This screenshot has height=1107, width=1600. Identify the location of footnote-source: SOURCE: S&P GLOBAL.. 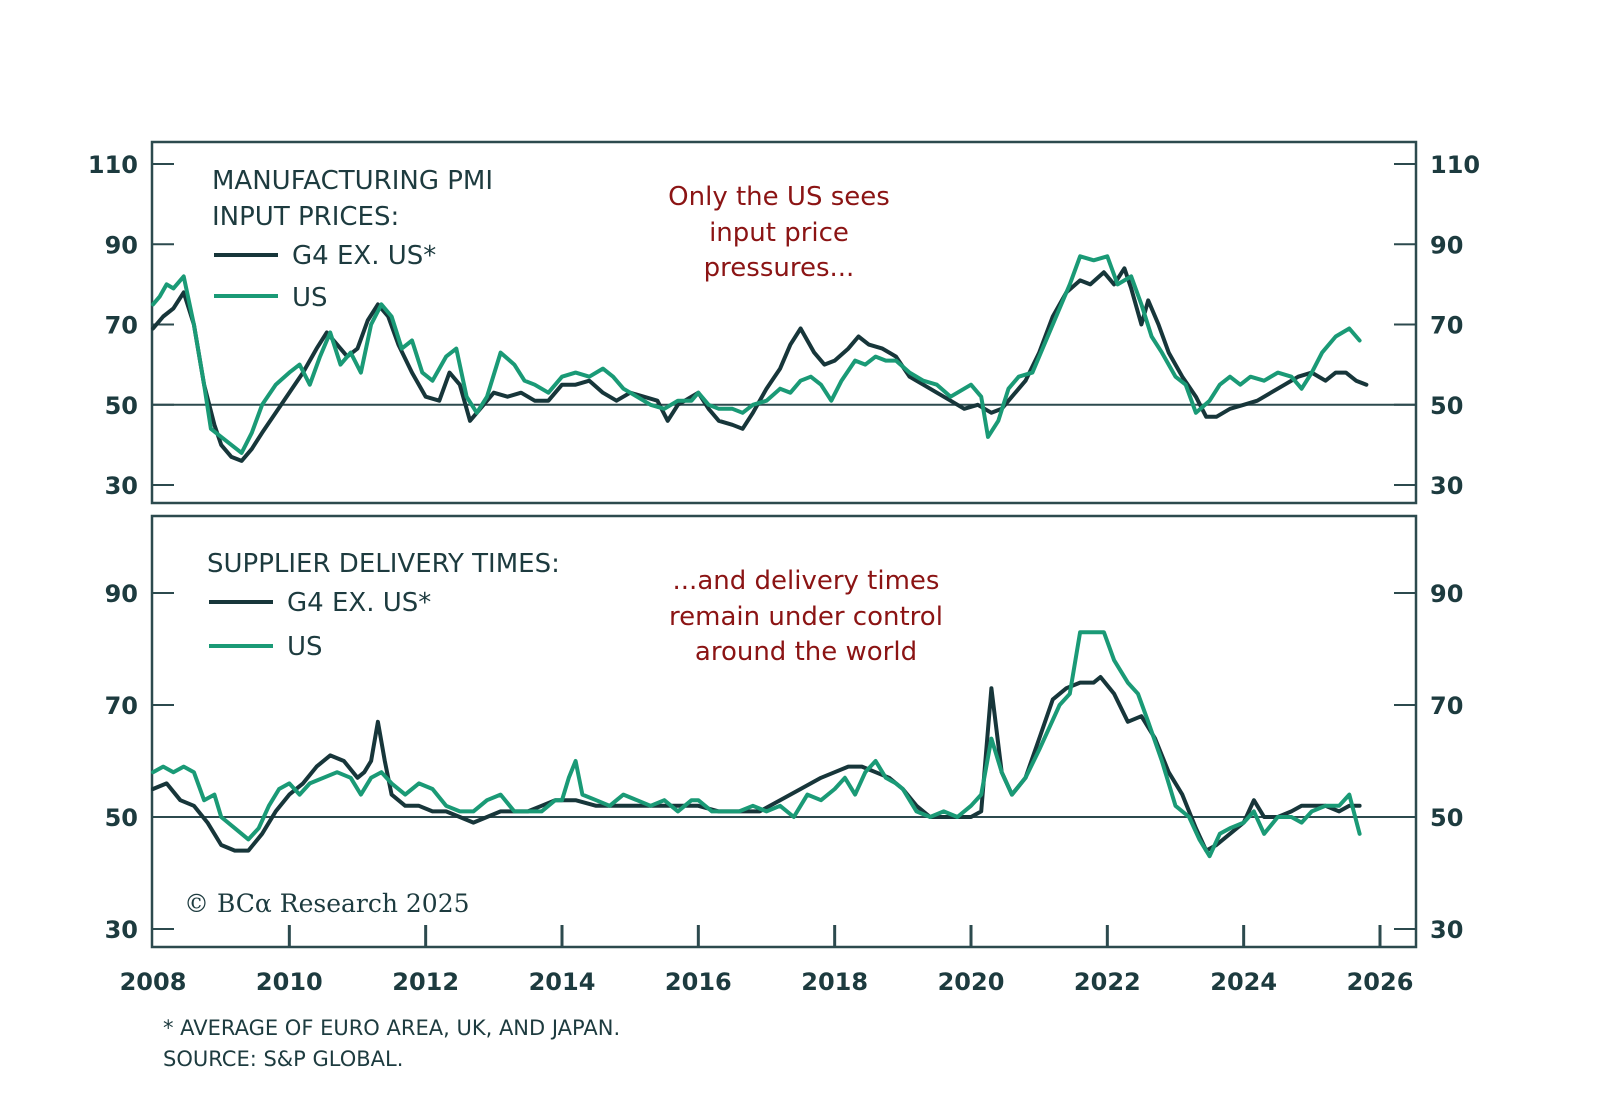
(283, 1059).